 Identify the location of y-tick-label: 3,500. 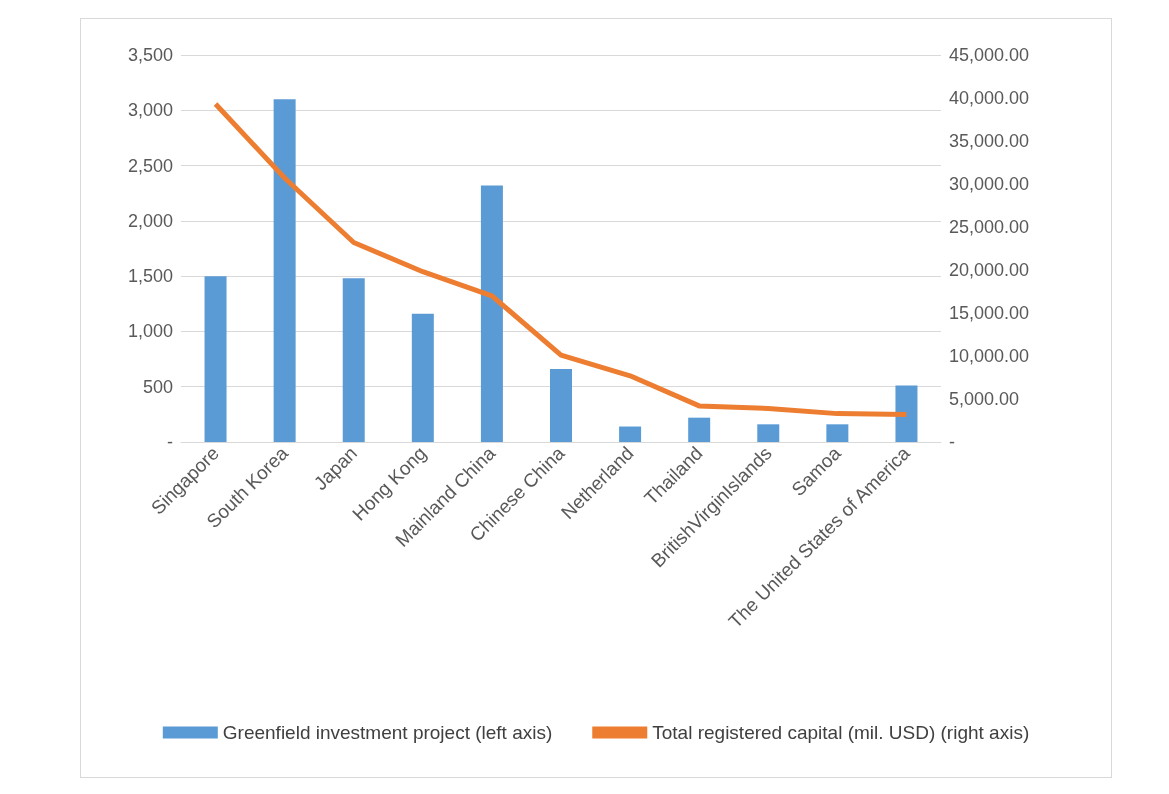
(150, 55).